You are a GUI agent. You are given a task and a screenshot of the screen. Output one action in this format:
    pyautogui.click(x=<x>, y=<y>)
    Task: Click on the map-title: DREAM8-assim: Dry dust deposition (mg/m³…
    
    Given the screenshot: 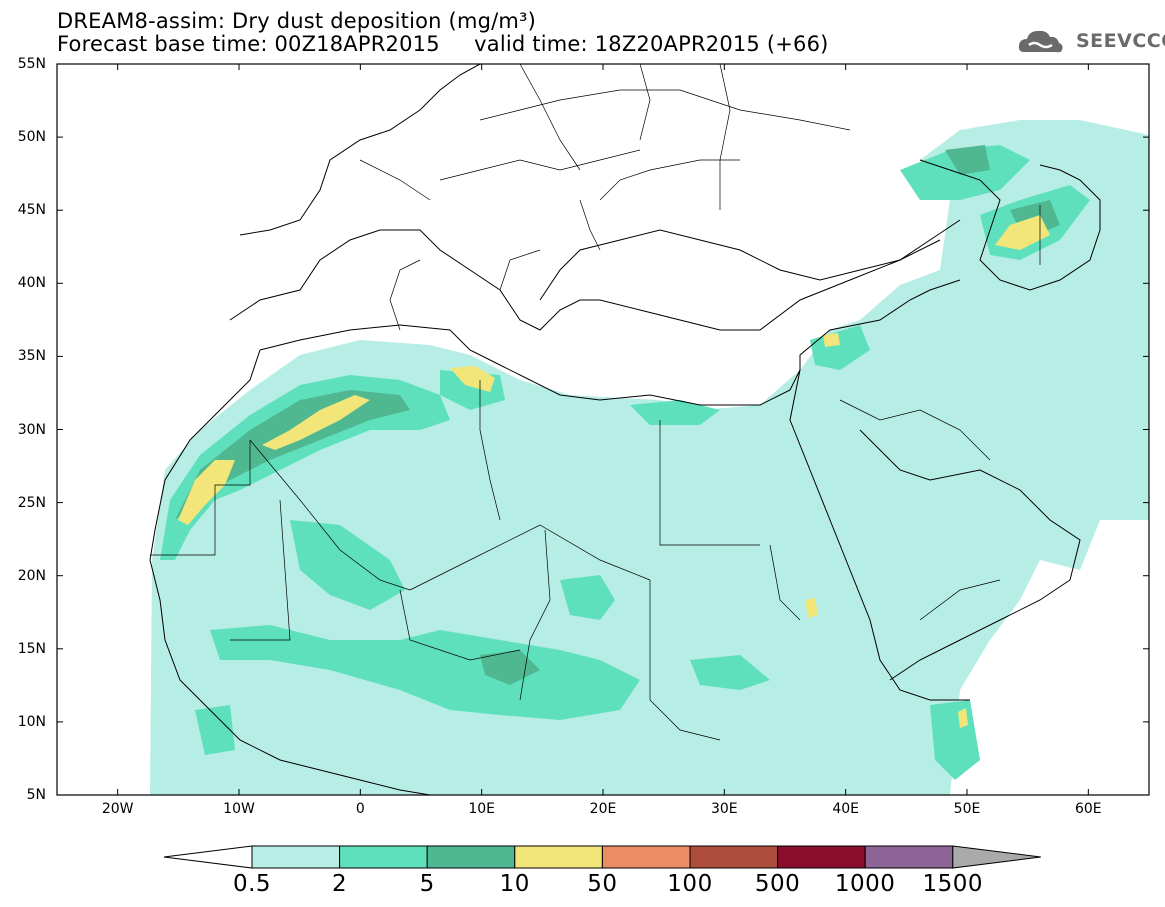 What is the action you would take?
    pyautogui.click(x=297, y=21)
    